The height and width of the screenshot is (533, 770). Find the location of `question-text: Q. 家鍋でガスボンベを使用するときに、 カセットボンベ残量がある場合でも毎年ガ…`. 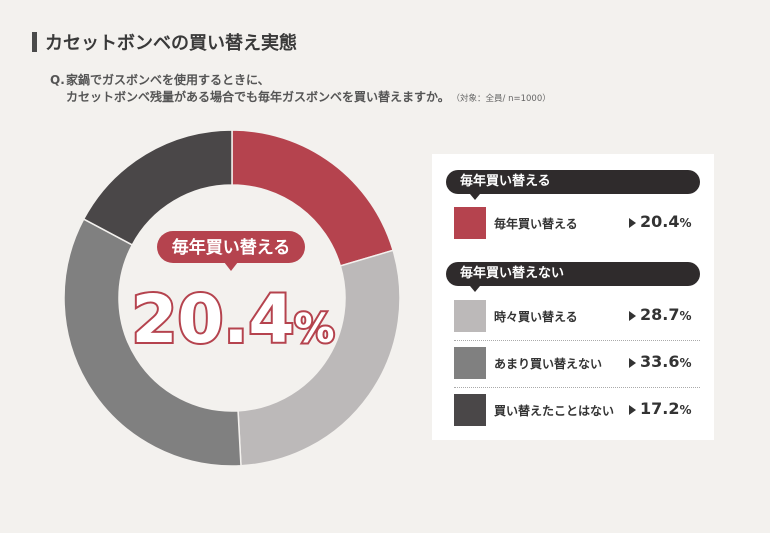

question-text: Q. 家鍋でガスボンベを使用するときに、 カセットボンベ残量がある場合でも毎年ガ… is located at coordinates (300, 90).